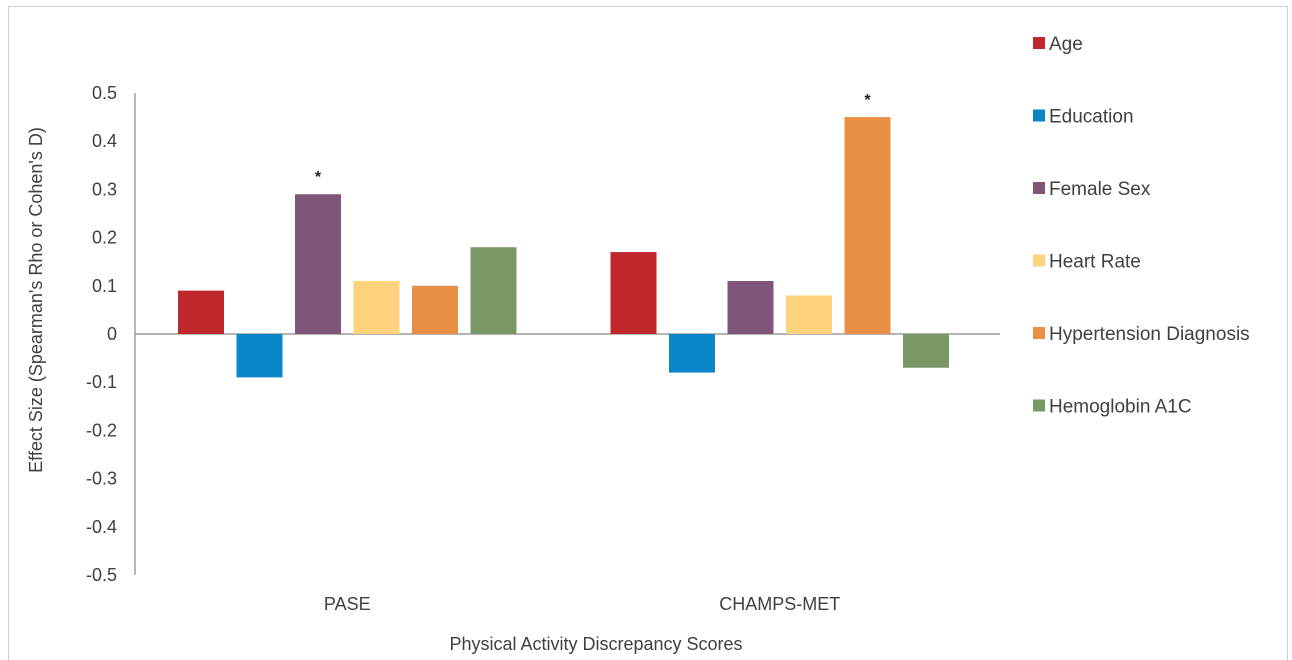  I want to click on y-tick-label: -0.3, so click(101, 479).